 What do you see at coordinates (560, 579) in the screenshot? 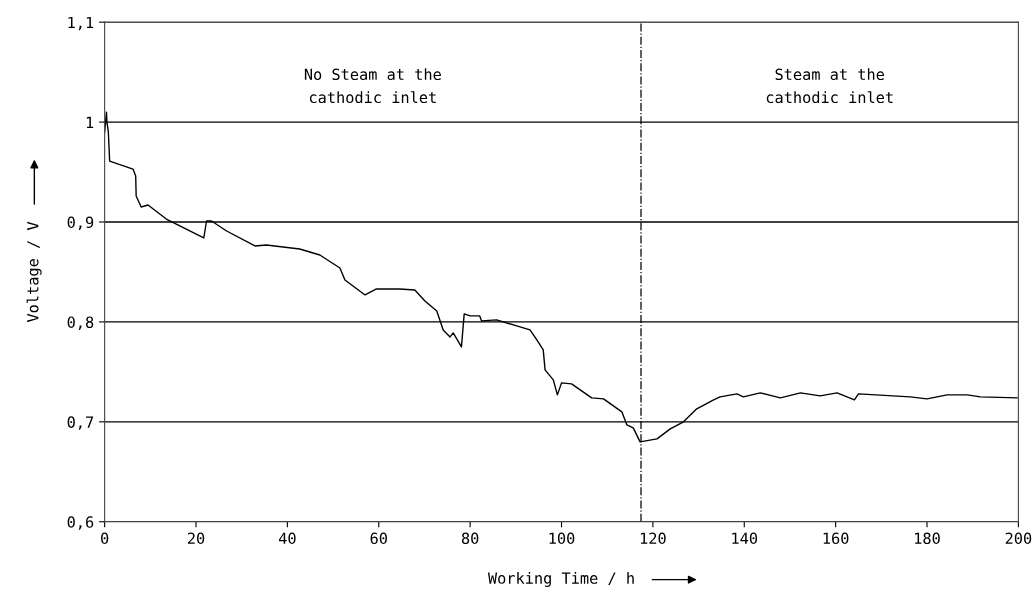
I see `x-axis-title: Working Time / h` at bounding box center [560, 579].